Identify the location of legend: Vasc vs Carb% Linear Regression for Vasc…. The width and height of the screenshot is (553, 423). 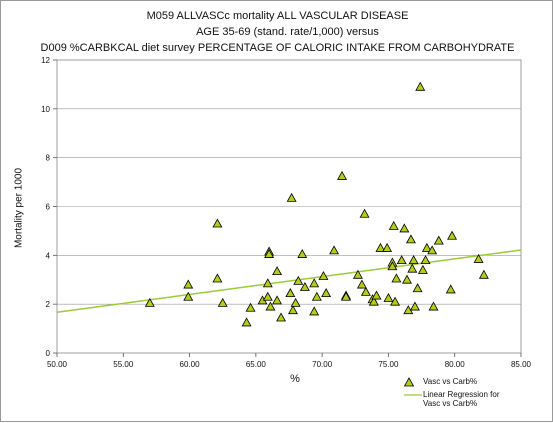
(451, 394).